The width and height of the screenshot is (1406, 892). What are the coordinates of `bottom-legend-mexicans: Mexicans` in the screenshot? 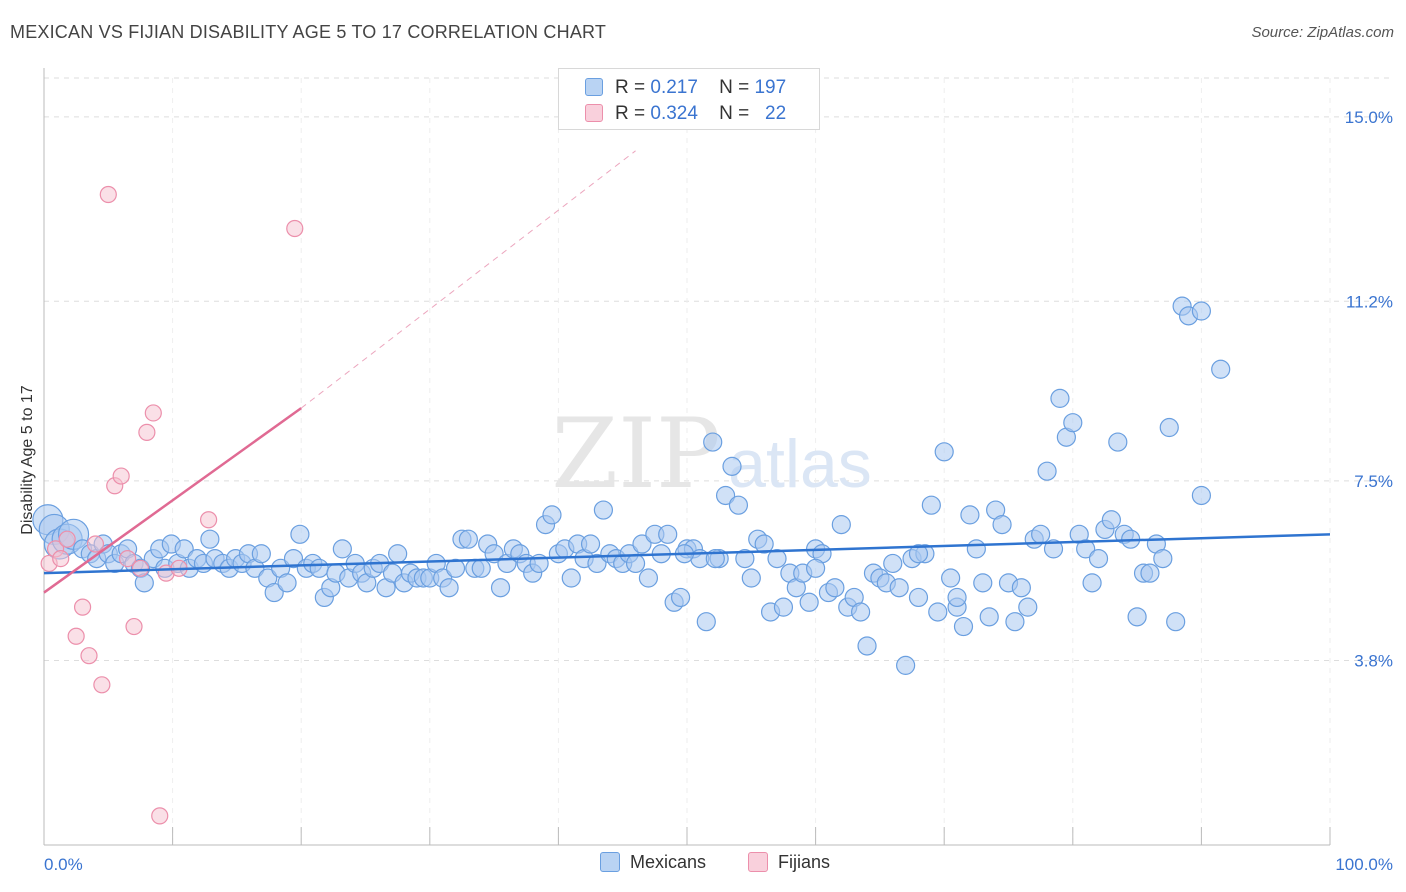 It's located at (653, 862).